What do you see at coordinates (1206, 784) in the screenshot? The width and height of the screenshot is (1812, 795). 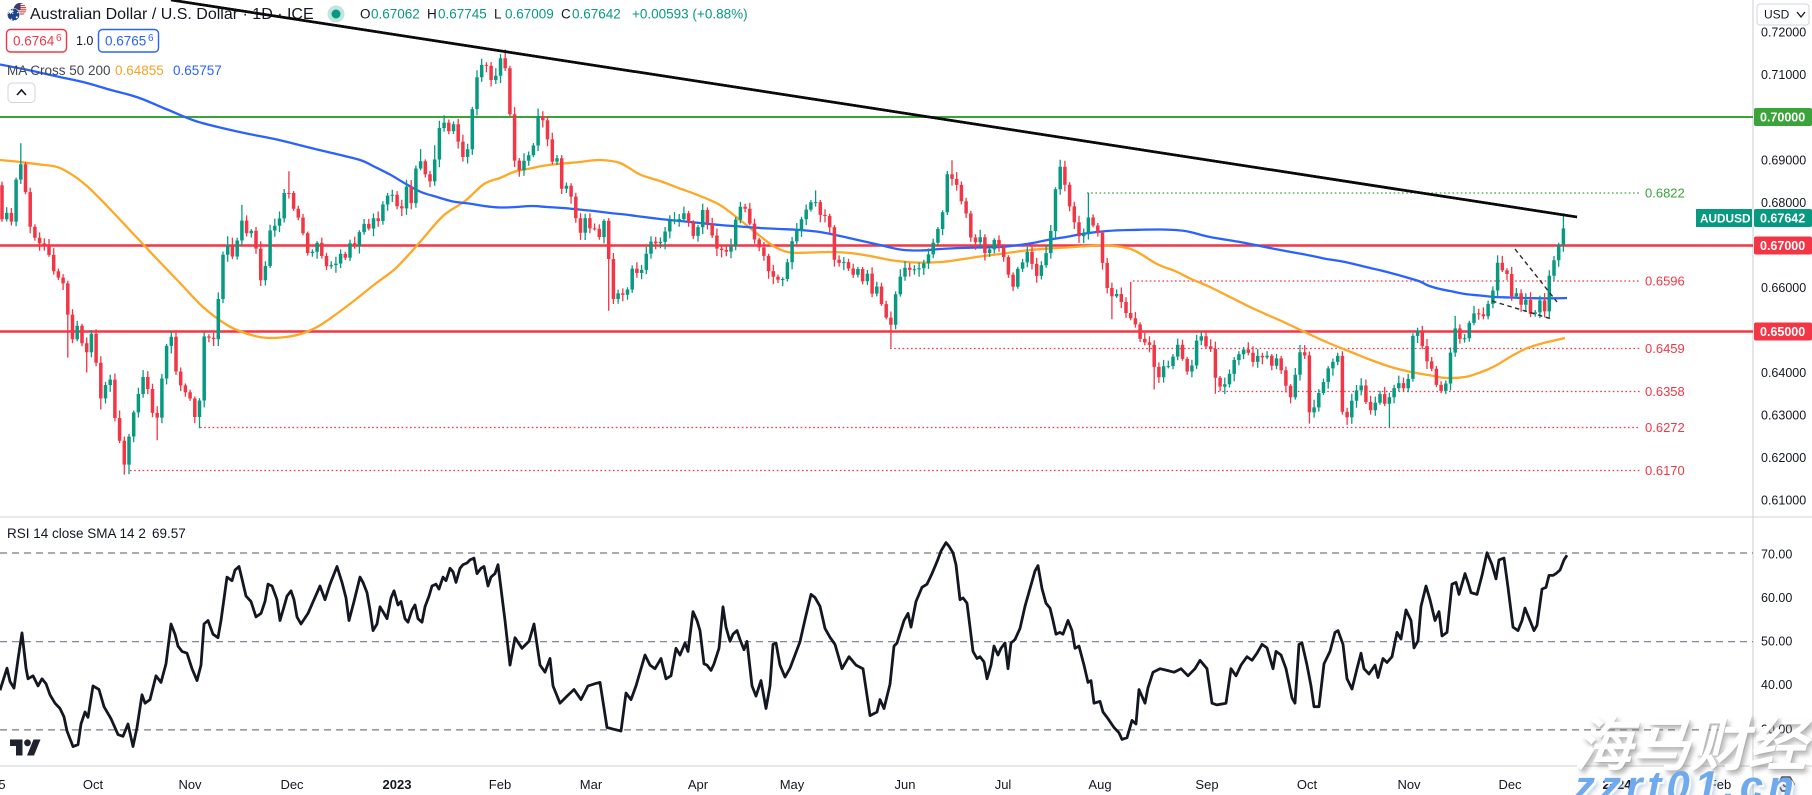 I see `svg-text: Sep` at bounding box center [1206, 784].